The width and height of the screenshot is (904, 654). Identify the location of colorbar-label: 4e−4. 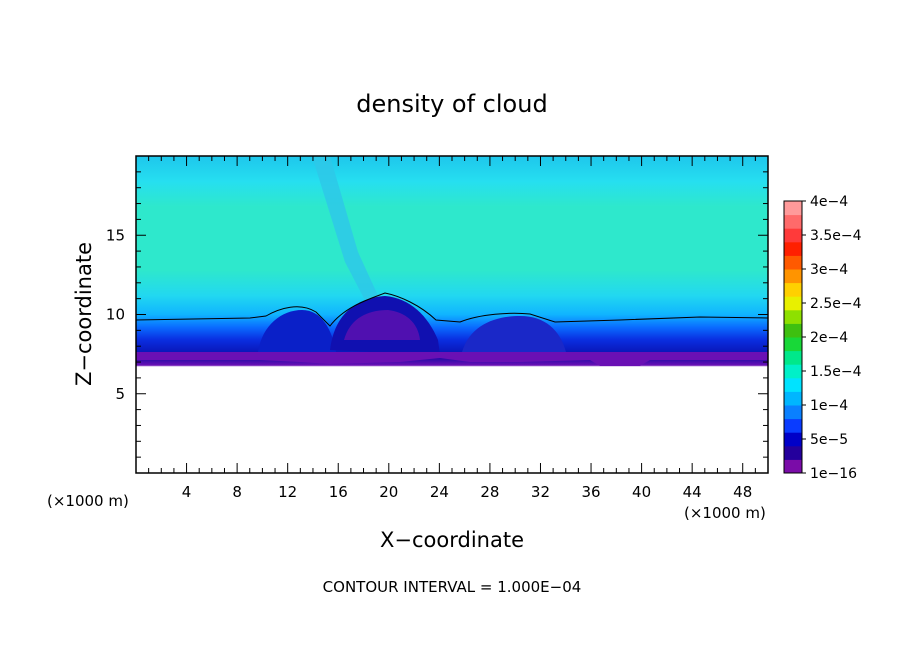
(829, 202).